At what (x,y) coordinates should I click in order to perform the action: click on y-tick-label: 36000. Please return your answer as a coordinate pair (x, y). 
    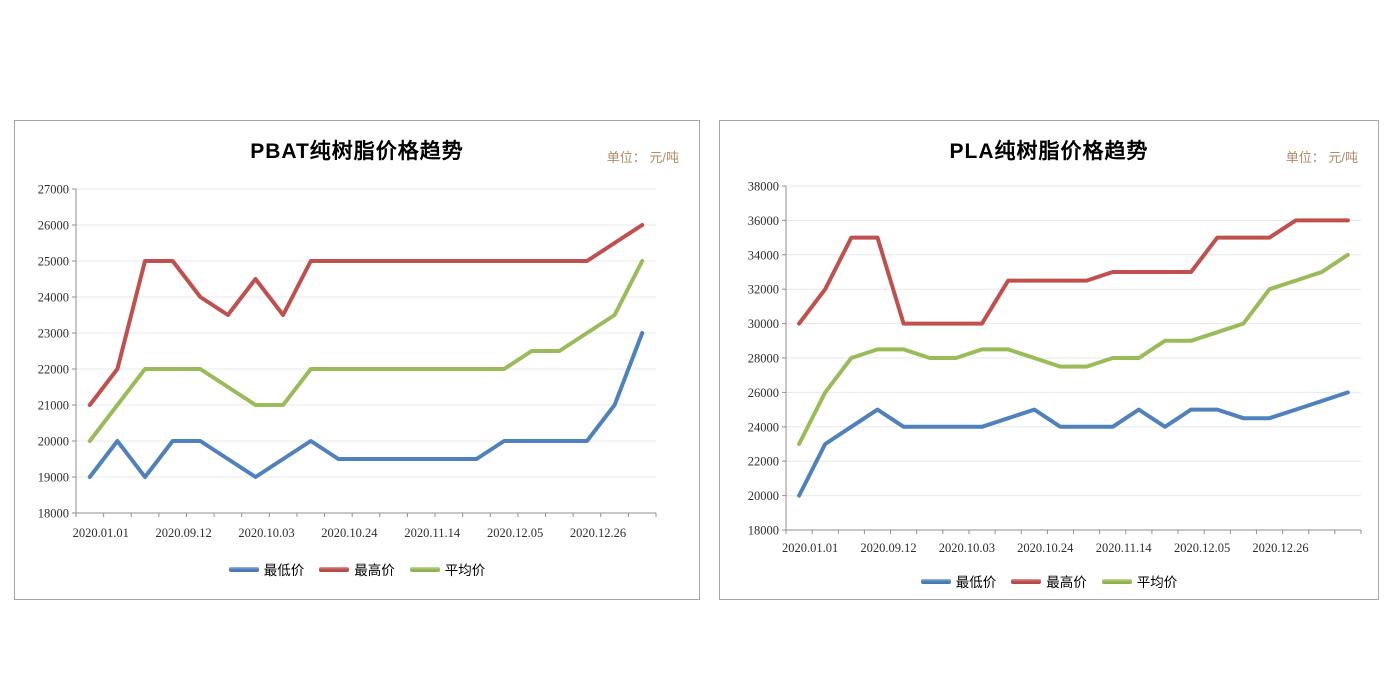
    Looking at the image, I should click on (763, 221).